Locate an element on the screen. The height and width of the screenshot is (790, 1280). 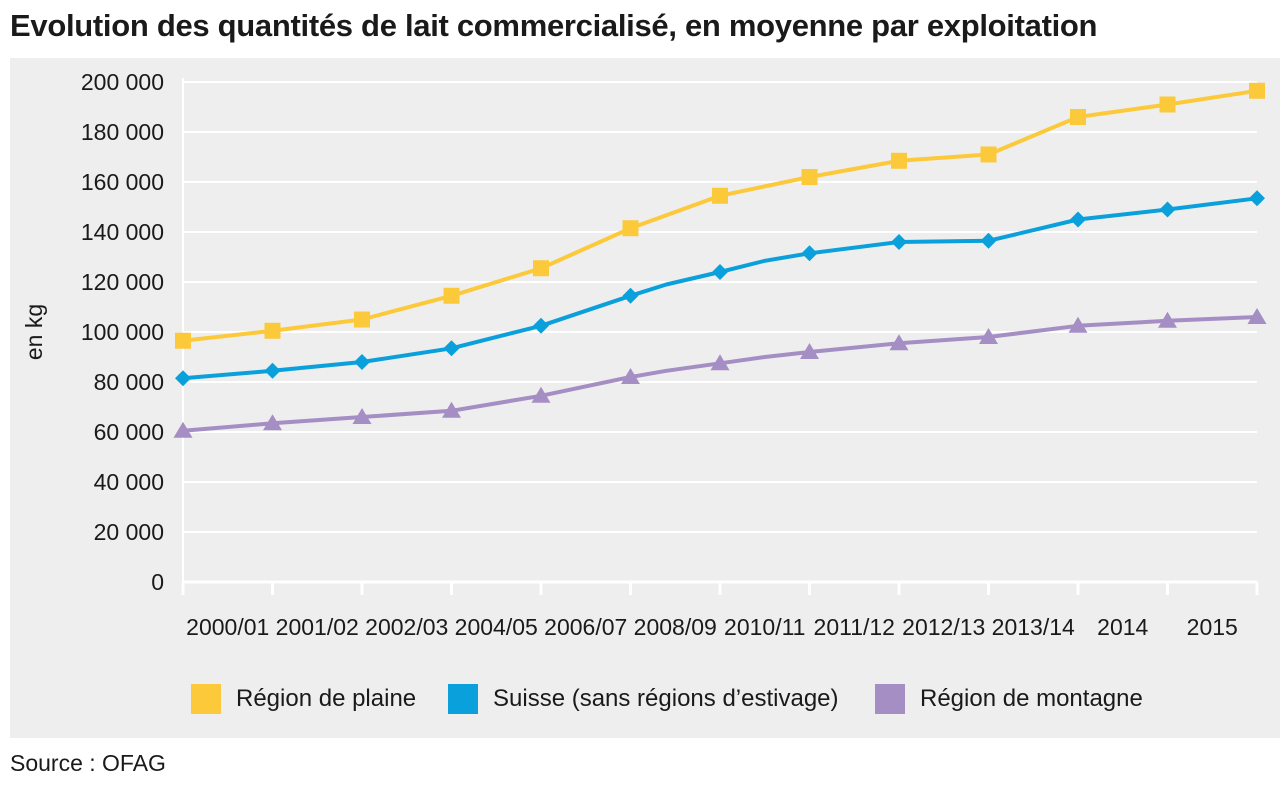
legend-label-plaine: Région de plaine is located at coordinates (326, 698).